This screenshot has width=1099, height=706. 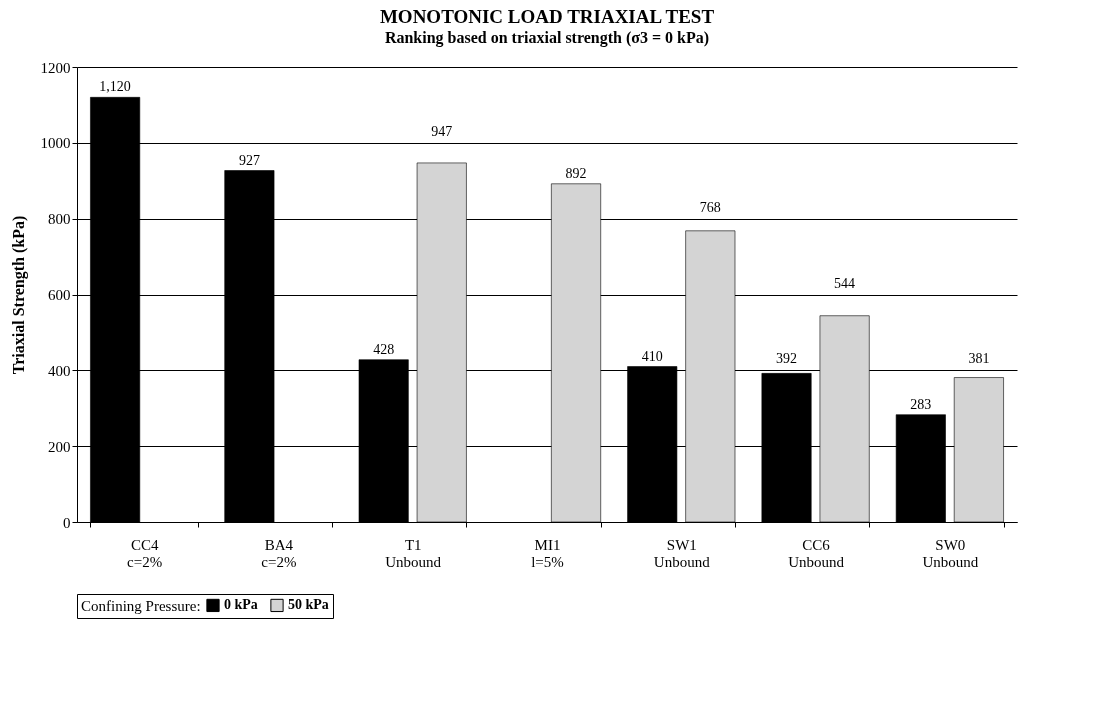 I want to click on x-tick-label: CC6 Unbound, so click(x=816, y=553).